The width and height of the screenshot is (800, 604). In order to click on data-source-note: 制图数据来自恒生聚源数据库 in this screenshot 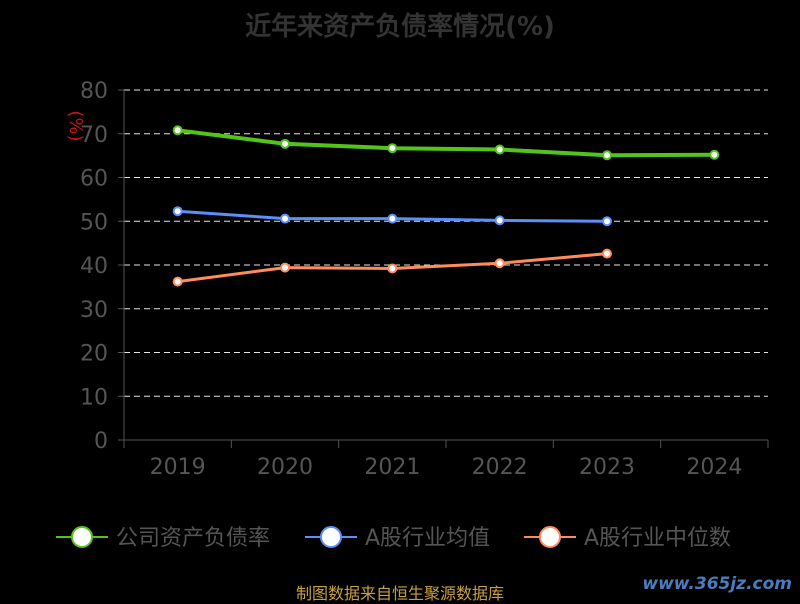, I will do `click(399, 593)`.